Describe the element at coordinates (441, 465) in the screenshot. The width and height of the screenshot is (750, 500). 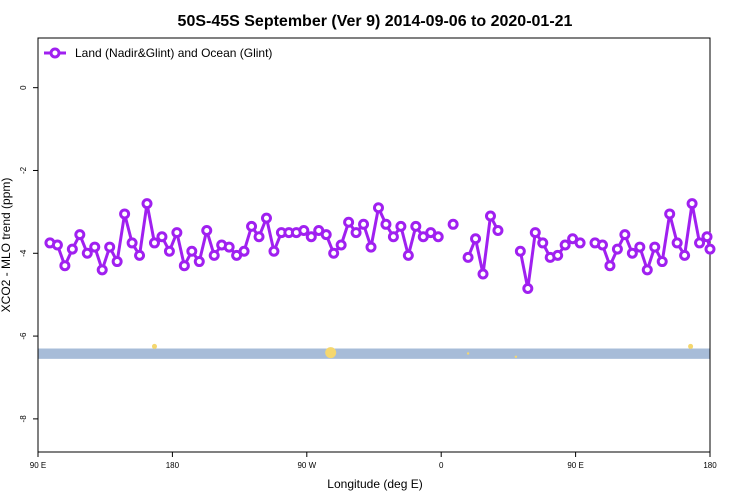
I see `x-tick-label-3: 0` at that location.